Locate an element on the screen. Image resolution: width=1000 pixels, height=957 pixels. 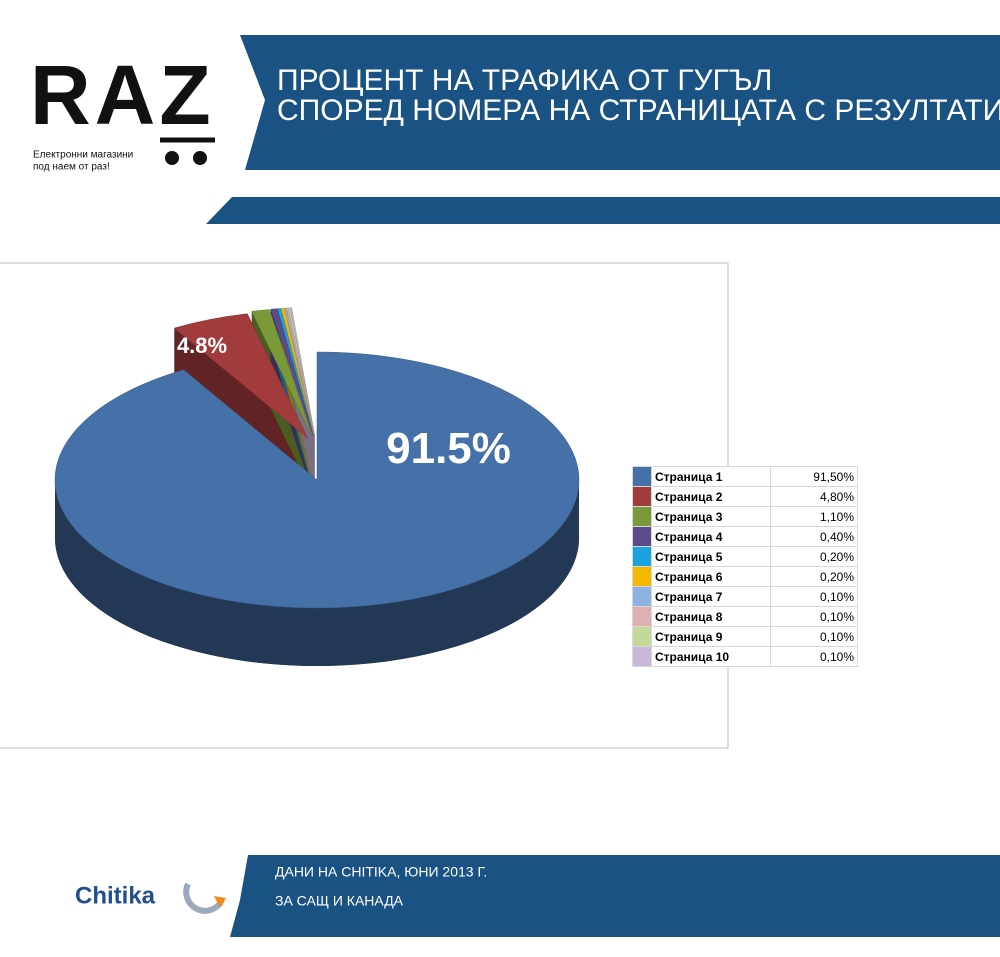
footer-band is located at coordinates (615, 896).